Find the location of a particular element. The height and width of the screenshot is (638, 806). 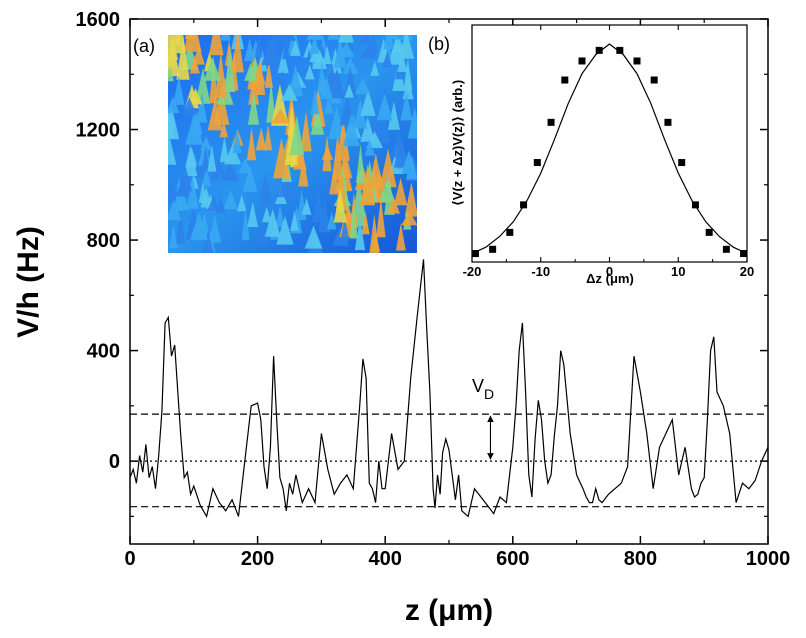

x-tick-label: 1000 is located at coordinates (768, 559).